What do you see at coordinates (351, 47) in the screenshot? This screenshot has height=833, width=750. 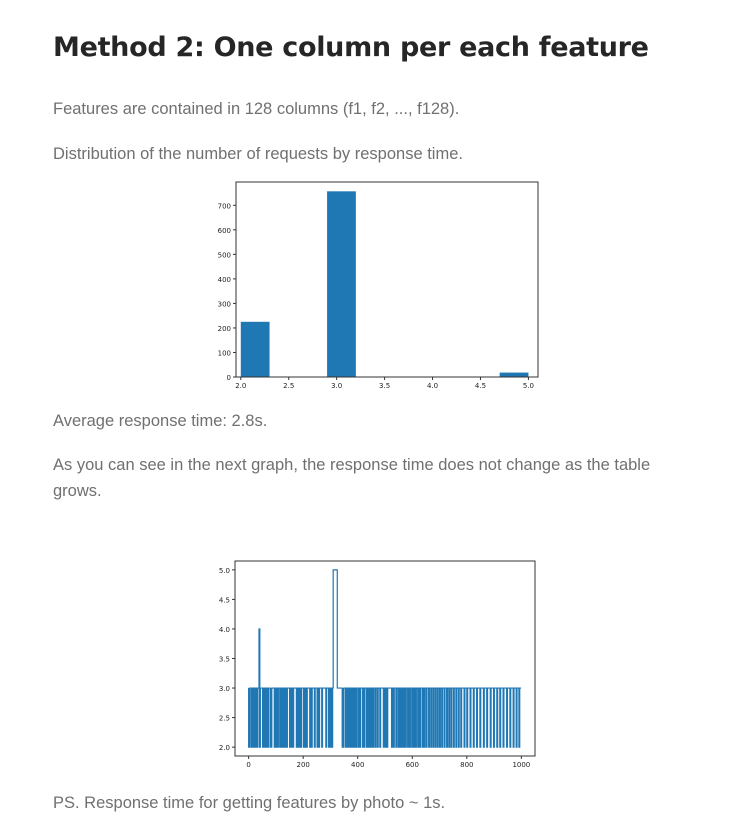 I see `section-heading: Method 2: One column per each feature` at bounding box center [351, 47].